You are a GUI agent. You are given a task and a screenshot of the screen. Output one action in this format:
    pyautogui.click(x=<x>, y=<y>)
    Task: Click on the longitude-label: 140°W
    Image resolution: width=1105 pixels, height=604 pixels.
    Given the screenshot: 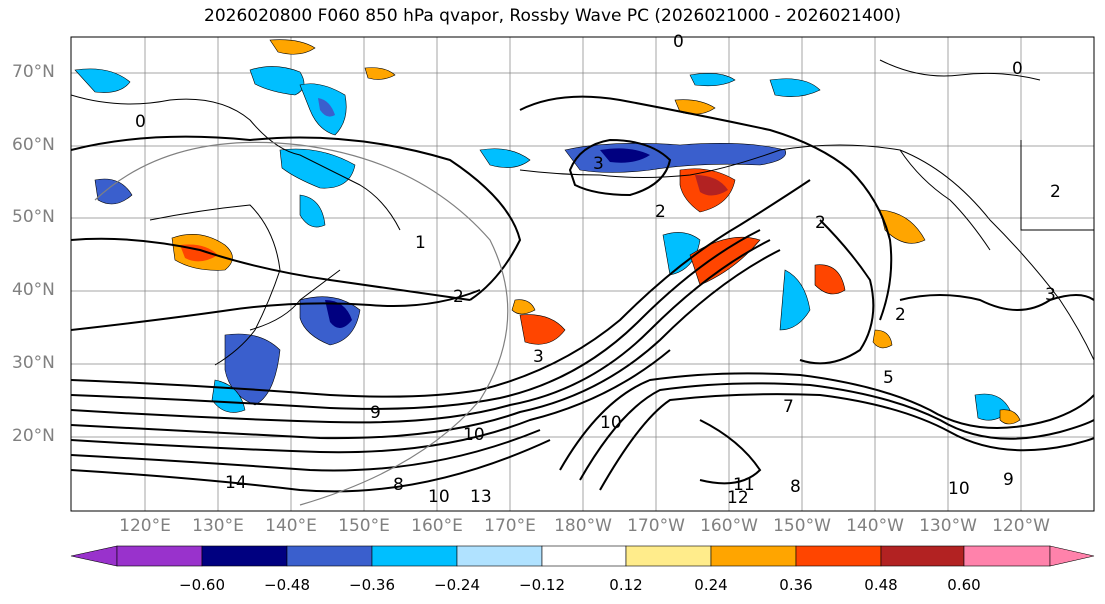 What is the action you would take?
    pyautogui.click(x=875, y=526)
    